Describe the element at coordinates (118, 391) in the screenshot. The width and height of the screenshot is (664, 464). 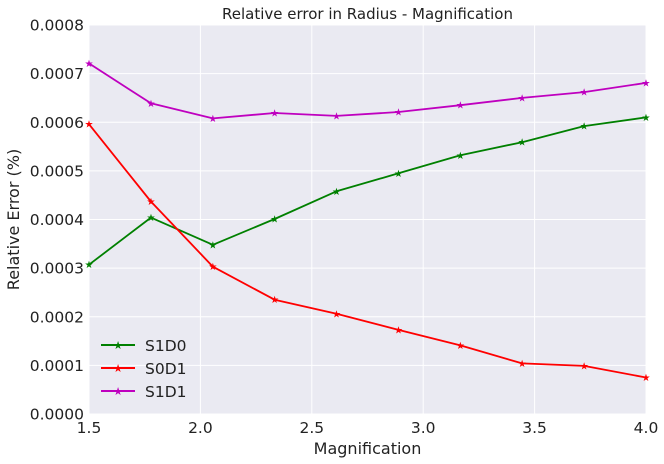
I see `legend-star-s1d1: ★` at that location.